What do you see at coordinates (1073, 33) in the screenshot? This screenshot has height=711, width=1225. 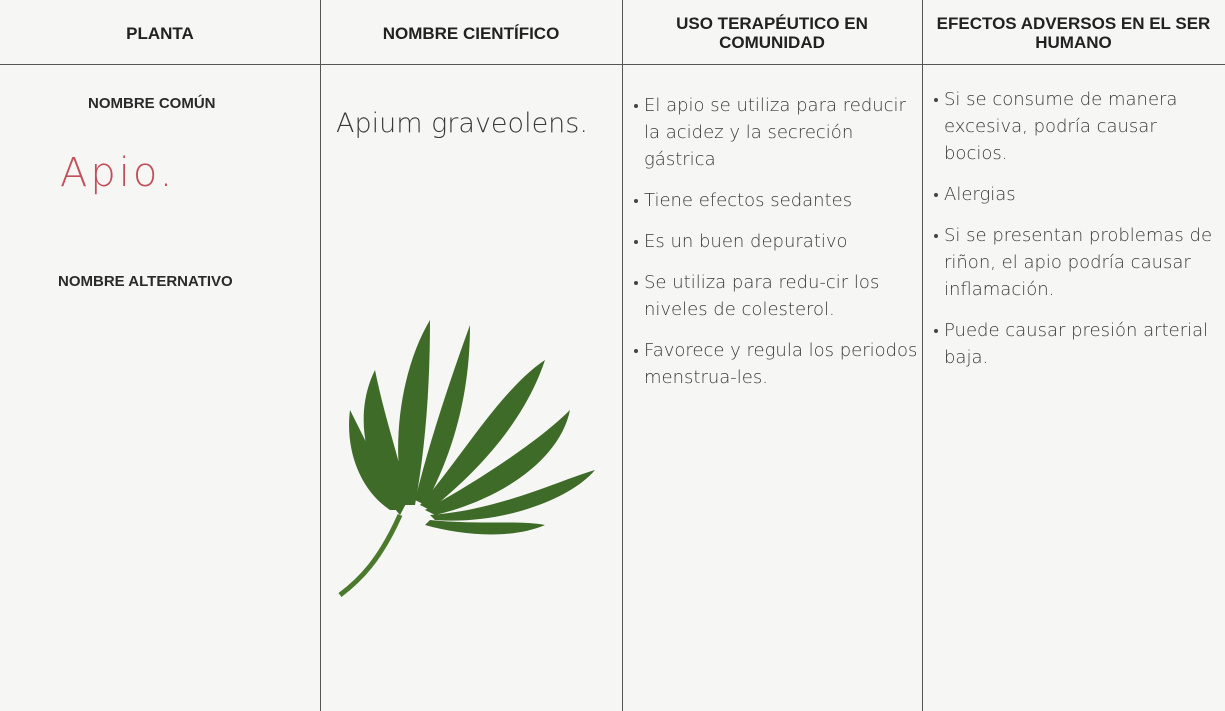 I see `column-header: EFECTOS ADVERSOS EN EL SER HUMANO` at bounding box center [1073, 33].